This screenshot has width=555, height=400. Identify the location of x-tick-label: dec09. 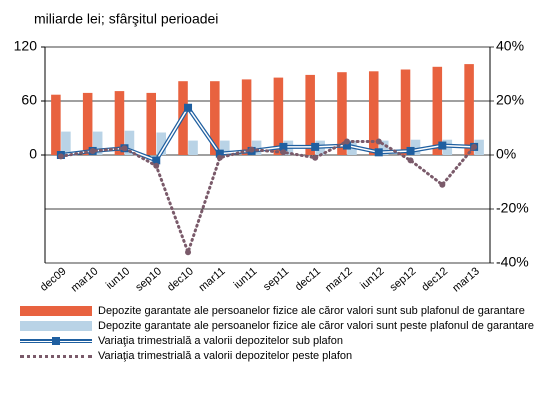
(53, 279).